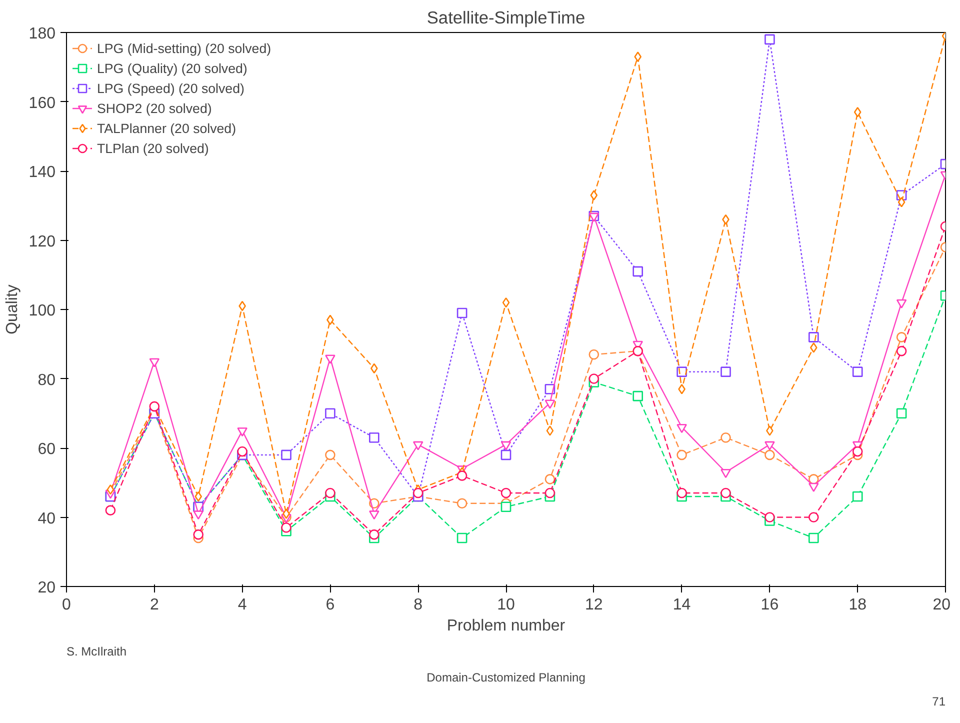 This screenshot has height=723, width=960. I want to click on y-tick-label: 20, so click(47, 588).